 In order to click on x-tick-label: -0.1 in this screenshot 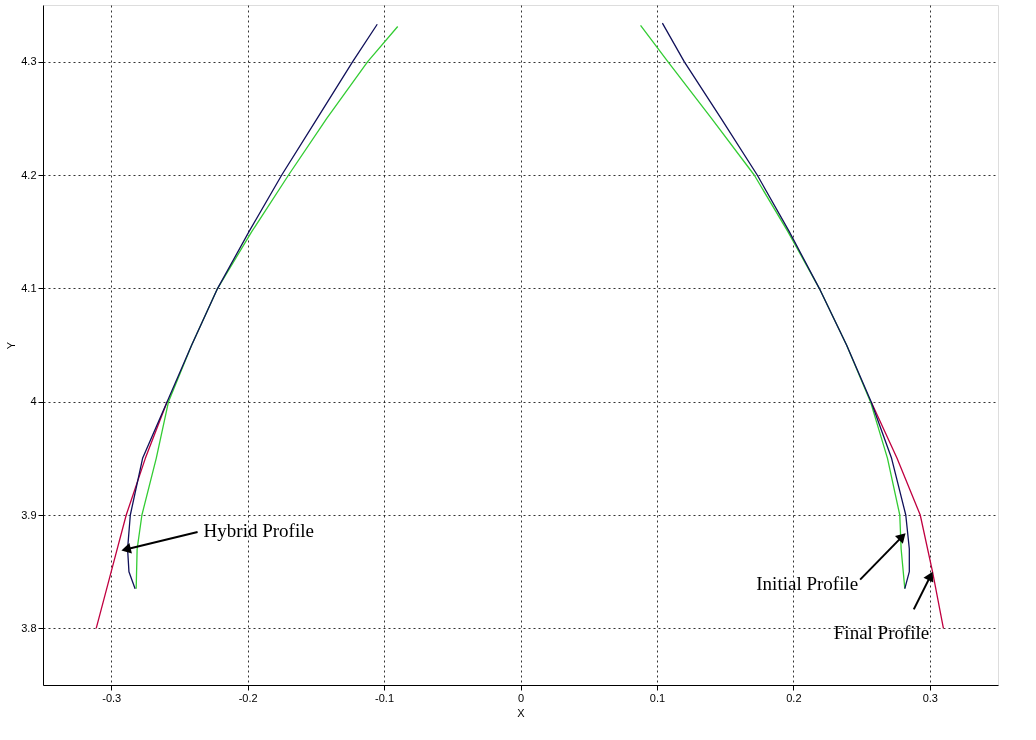, I will do `click(385, 697)`.